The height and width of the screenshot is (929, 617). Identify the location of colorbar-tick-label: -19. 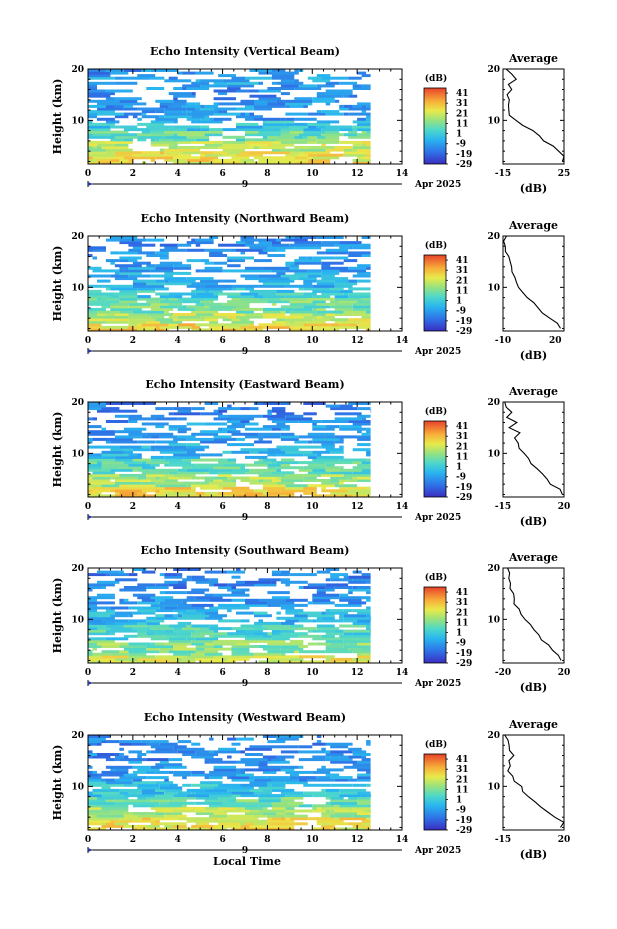
(464, 155).